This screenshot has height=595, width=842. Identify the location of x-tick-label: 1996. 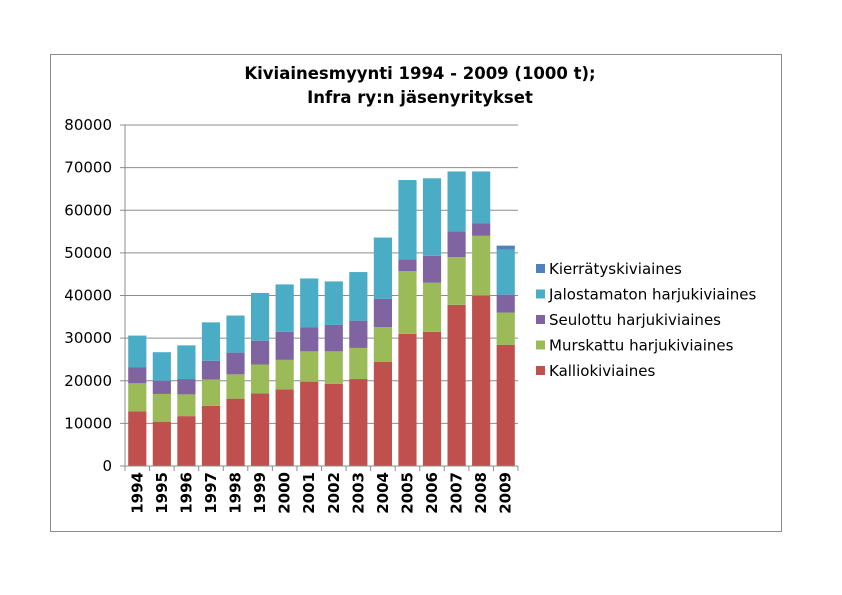
(186, 493).